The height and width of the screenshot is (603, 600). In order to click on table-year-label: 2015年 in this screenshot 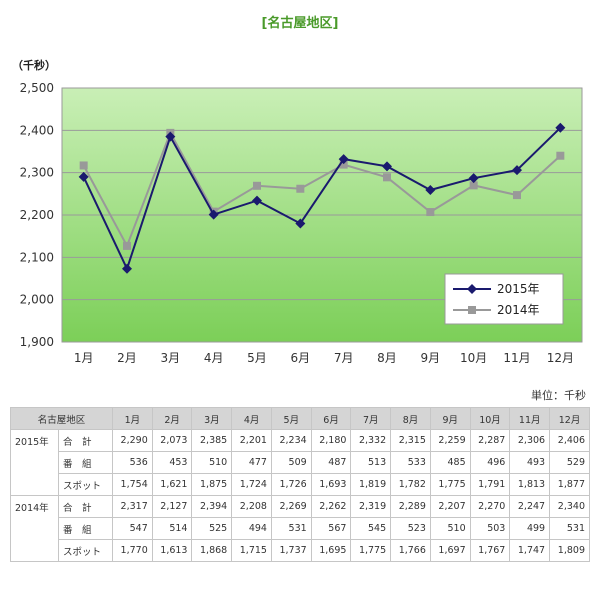, I will do `click(34, 462)`.